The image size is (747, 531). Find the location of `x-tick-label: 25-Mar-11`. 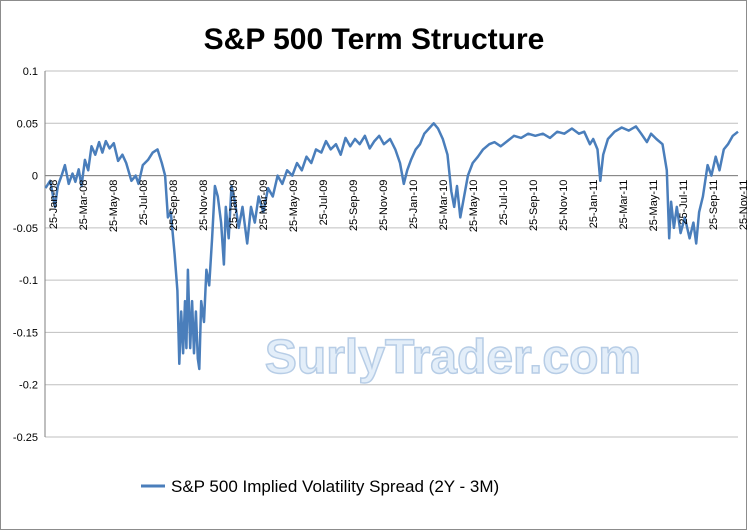

x-tick-label: 25-Mar-11 is located at coordinates (624, 205).